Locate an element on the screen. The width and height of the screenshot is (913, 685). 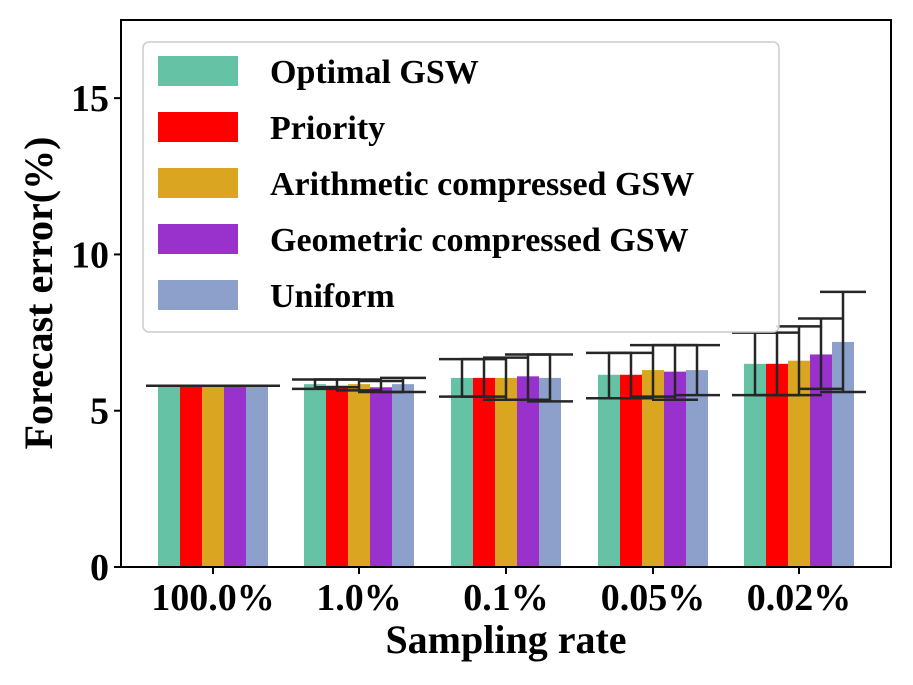
y-tick-label: 10 is located at coordinates (90, 255).